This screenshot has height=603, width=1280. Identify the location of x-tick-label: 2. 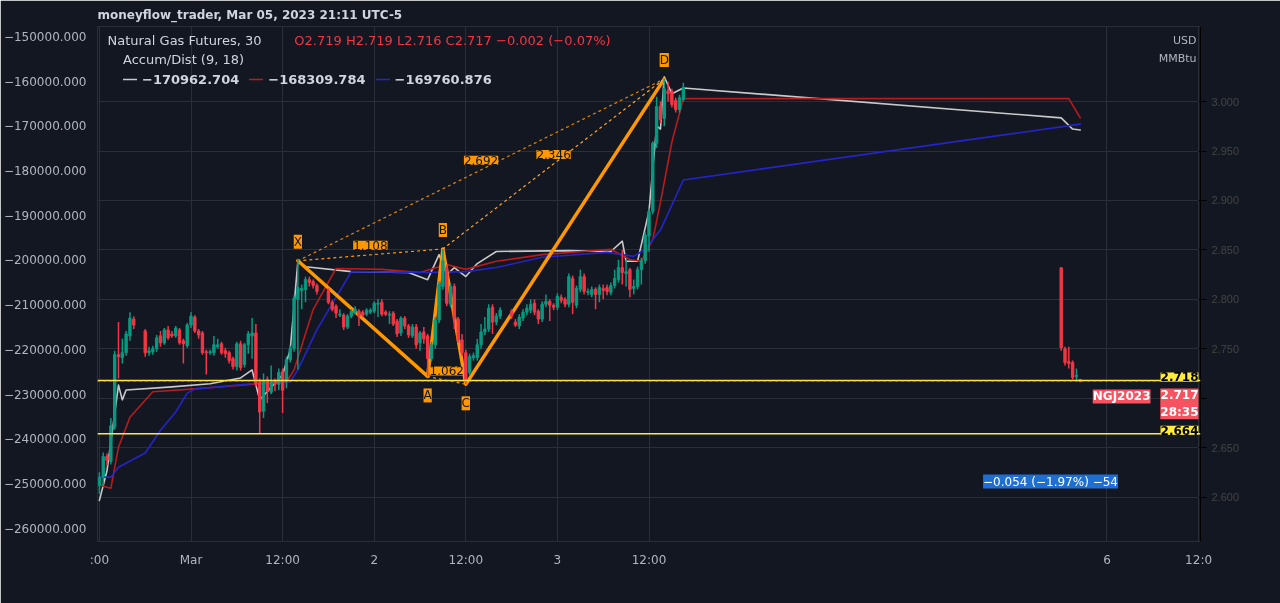
(374, 559).